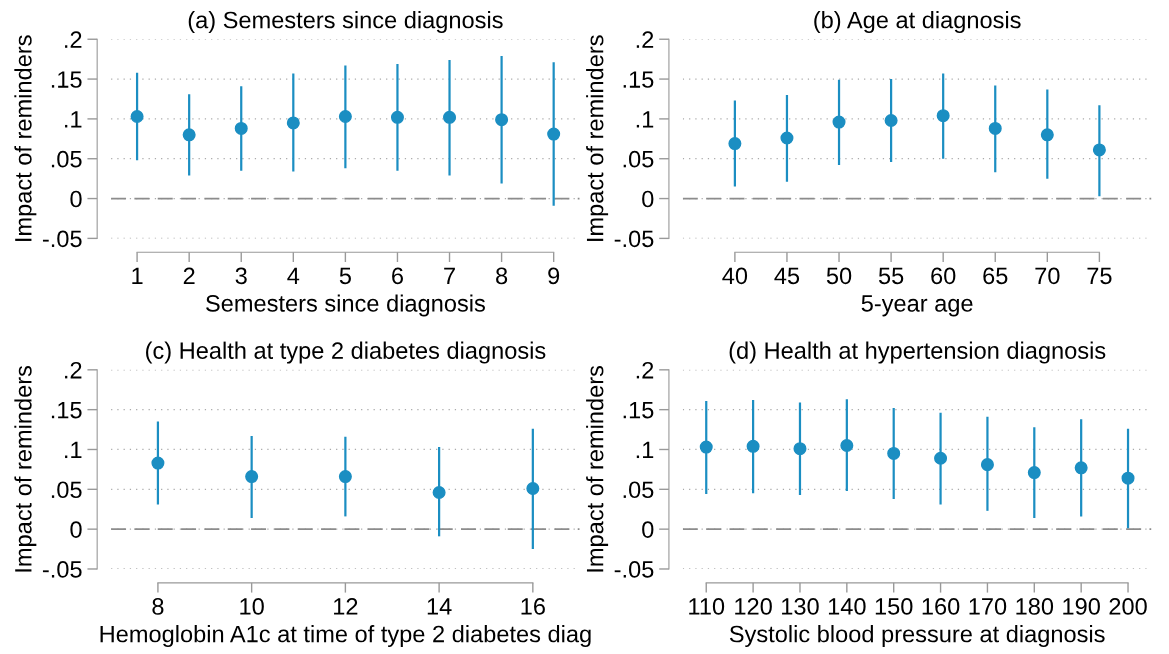  Describe the element at coordinates (735, 276) in the screenshot. I see `x-tick-label: 40` at that location.